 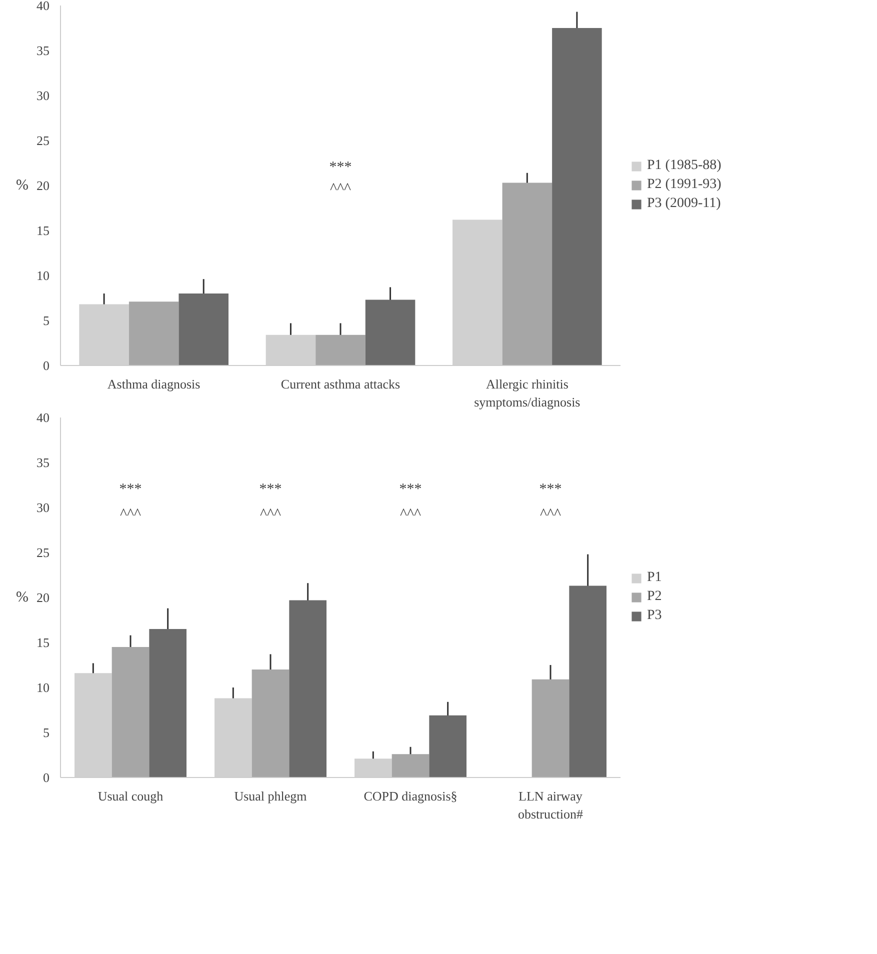 I want to click on x-tick-label: Asthma diagnosis, so click(x=153, y=384).